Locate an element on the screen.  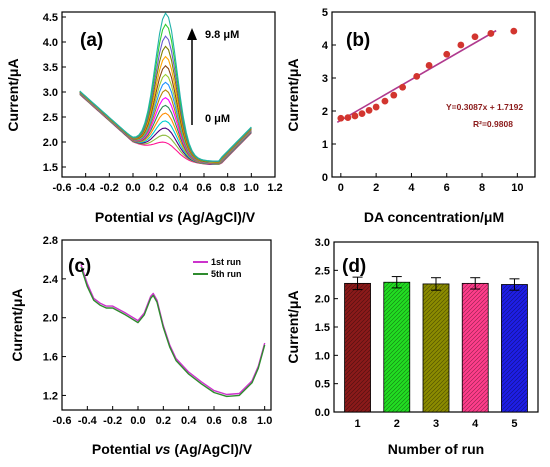
panel-d-xtick-label: 2 is located at coordinates (397, 424).